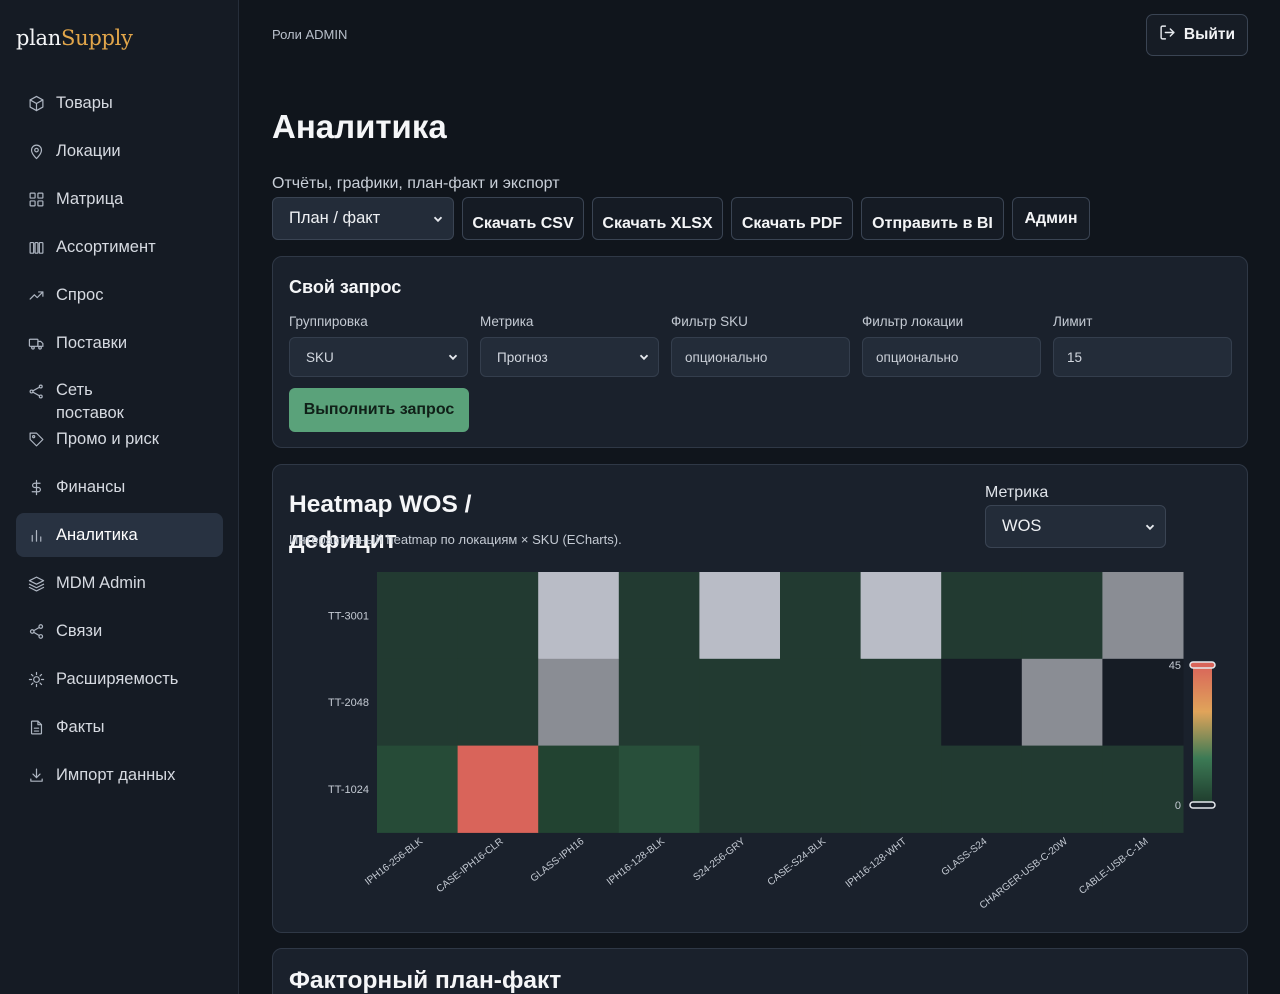 The image size is (1280, 994). What do you see at coordinates (119, 199) in the screenshot?
I see `sidebar-item-matrix: Матрица` at bounding box center [119, 199].